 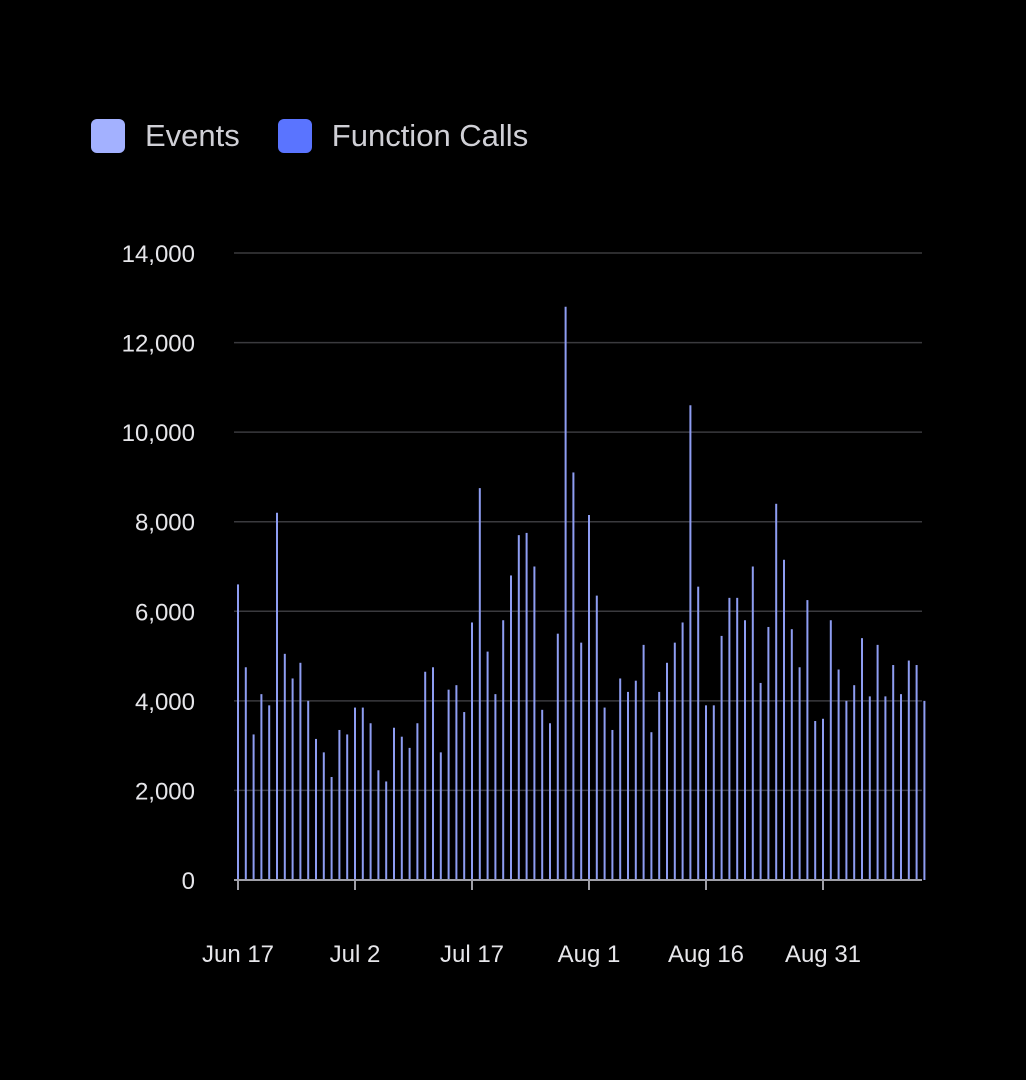 I want to click on y-tick-label: 0, so click(x=188, y=881).